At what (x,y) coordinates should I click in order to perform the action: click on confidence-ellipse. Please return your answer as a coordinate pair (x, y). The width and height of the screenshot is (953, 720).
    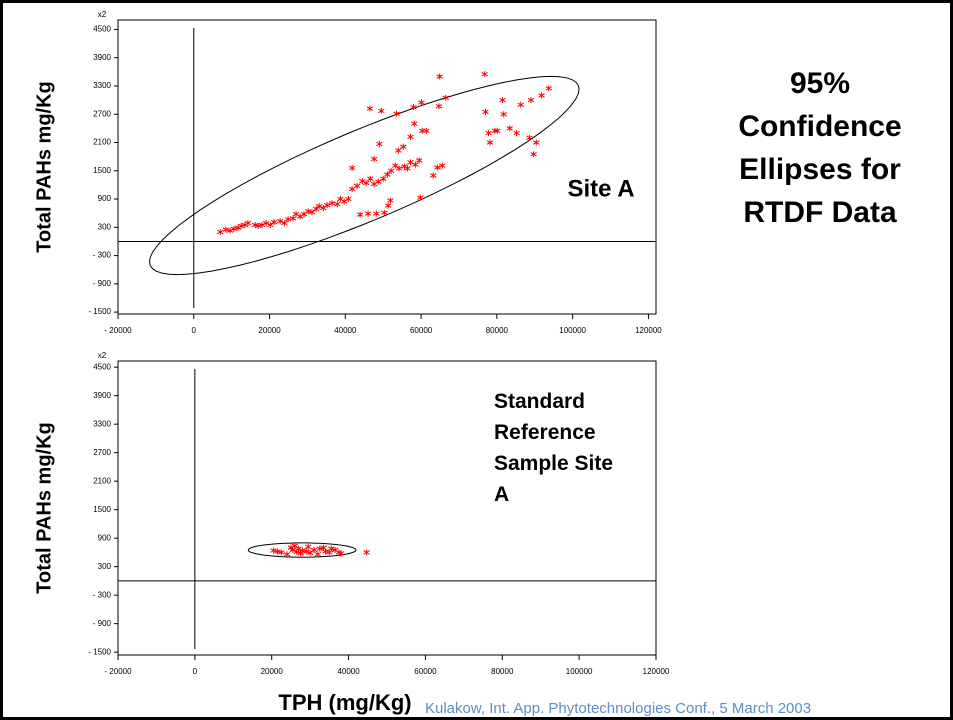
    Looking at the image, I should click on (302, 550).